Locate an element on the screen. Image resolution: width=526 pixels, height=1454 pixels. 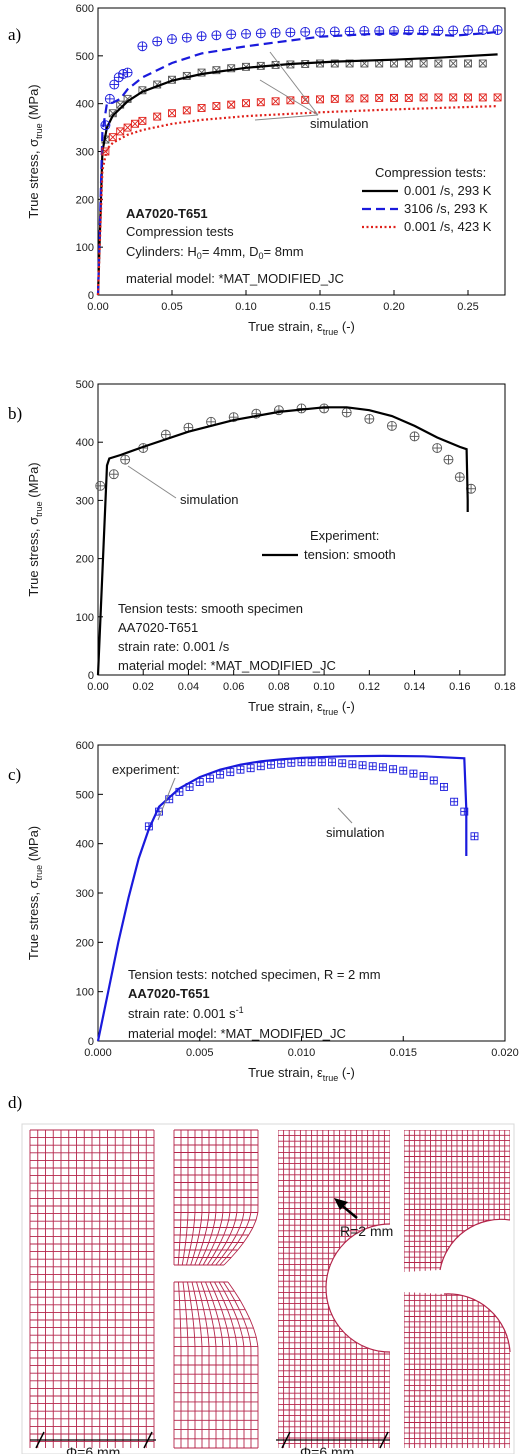
legend-entry: 0.001 /s, 293 K is located at coordinates (448, 190).